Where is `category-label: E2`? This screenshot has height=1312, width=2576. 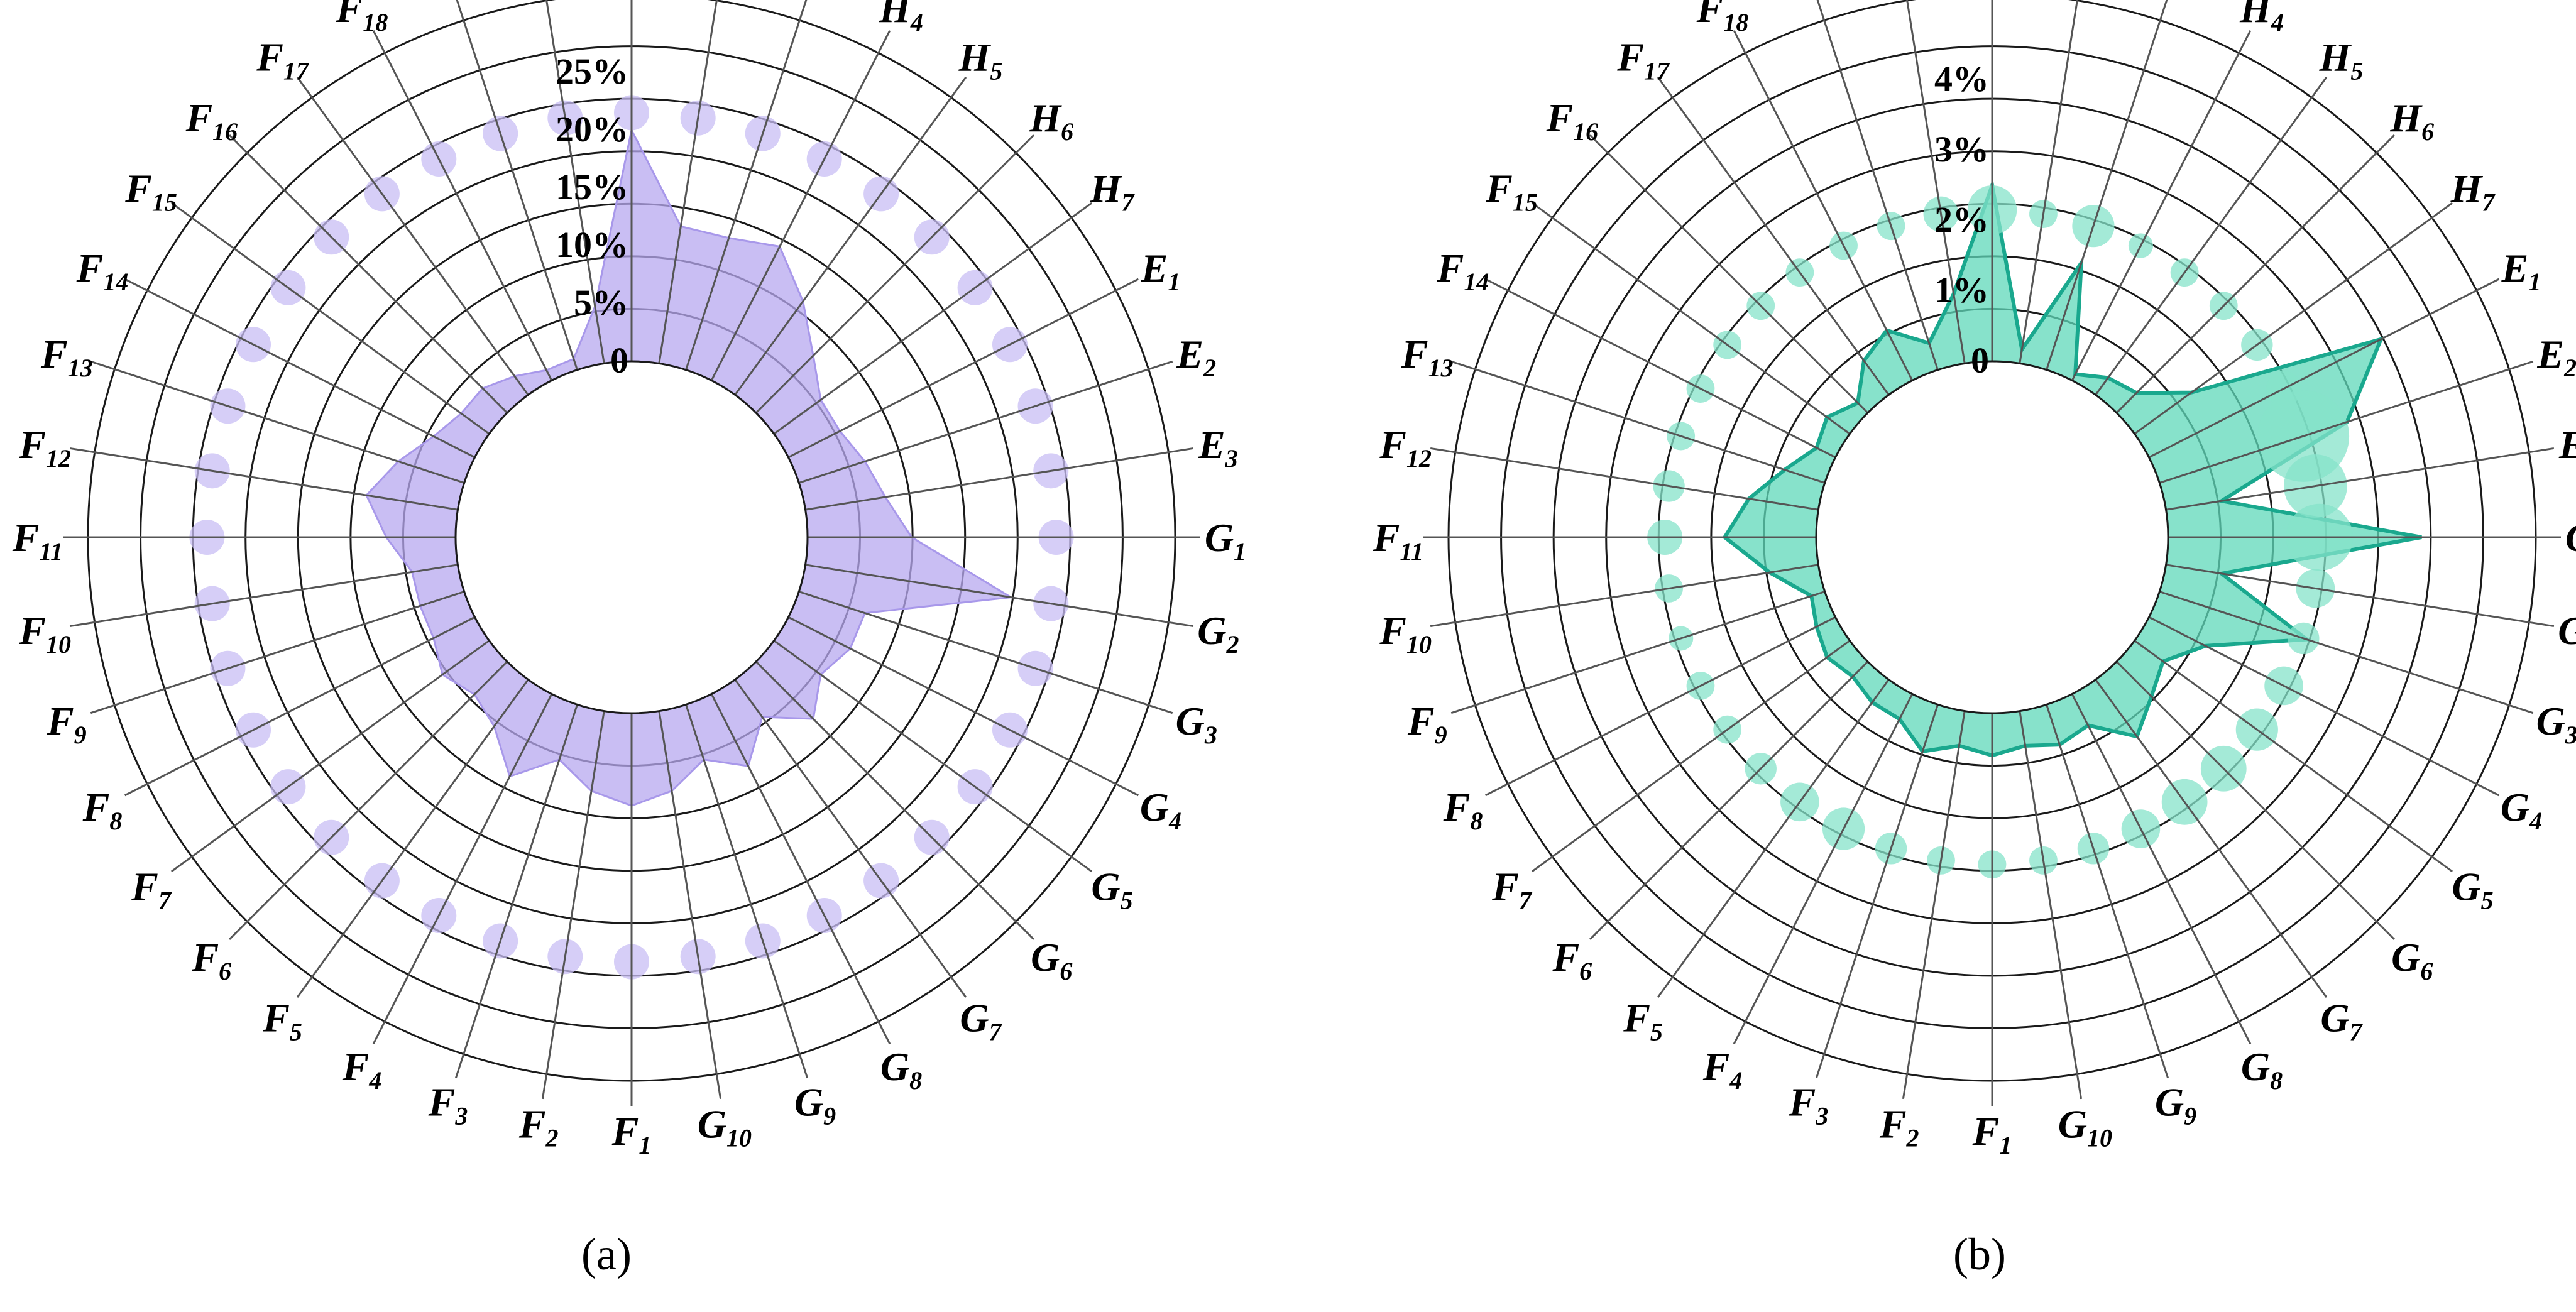 category-label: E2 is located at coordinates (1196, 357).